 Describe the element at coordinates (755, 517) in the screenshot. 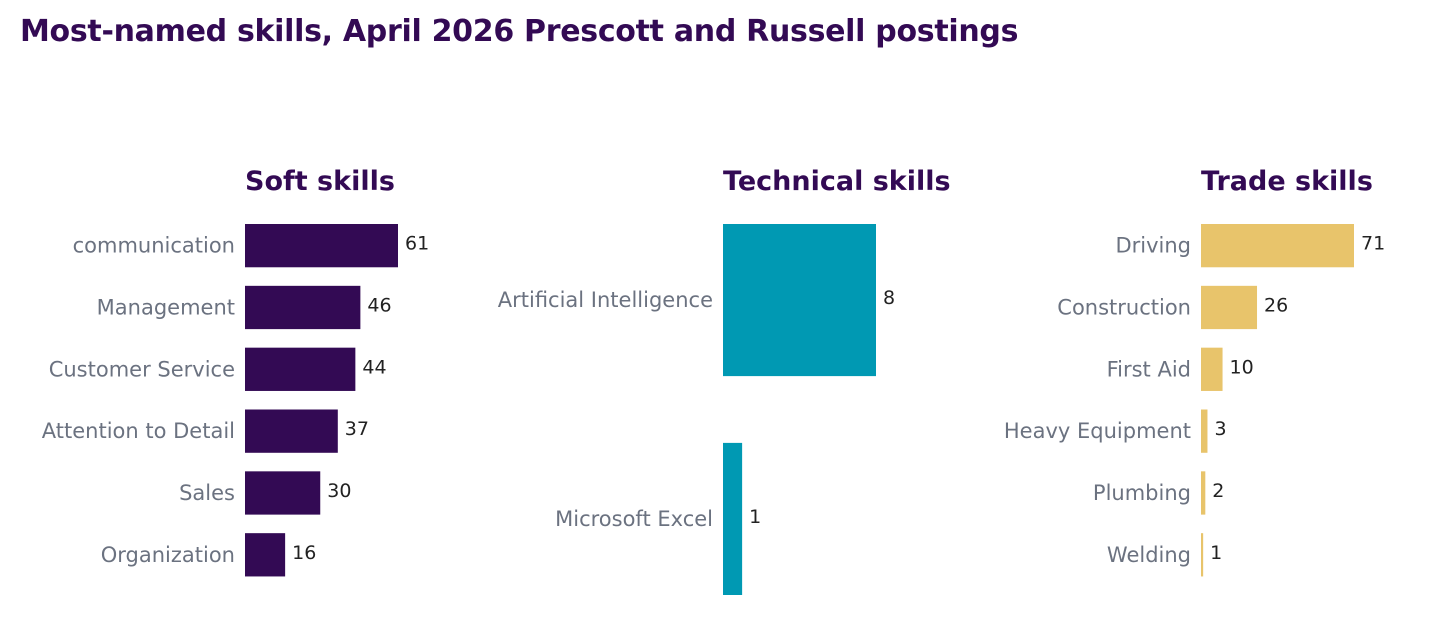

I see `value-label-microsoft-excel: 1` at that location.